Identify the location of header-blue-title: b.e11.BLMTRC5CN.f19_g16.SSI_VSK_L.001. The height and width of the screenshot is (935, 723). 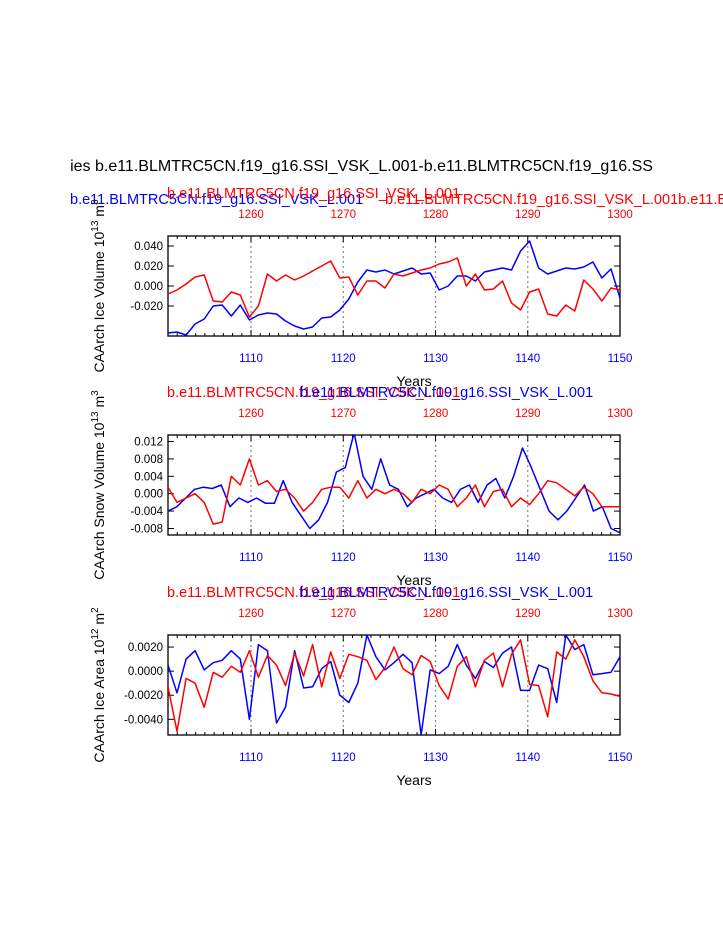
(216, 200).